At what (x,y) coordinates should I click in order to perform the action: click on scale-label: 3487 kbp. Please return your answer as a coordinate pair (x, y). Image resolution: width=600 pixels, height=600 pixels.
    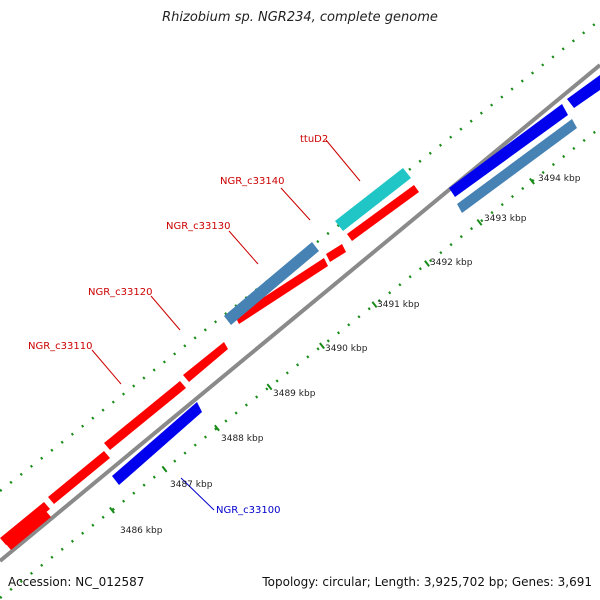
    Looking at the image, I should click on (191, 485).